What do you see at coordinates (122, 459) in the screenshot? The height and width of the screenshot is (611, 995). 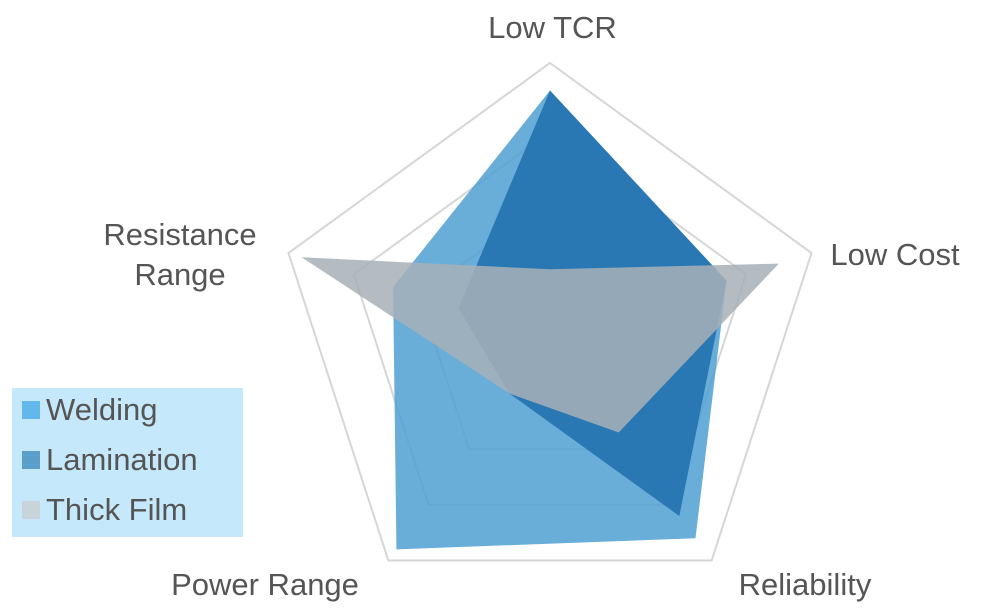 I see `legend-label: Lamination` at bounding box center [122, 459].